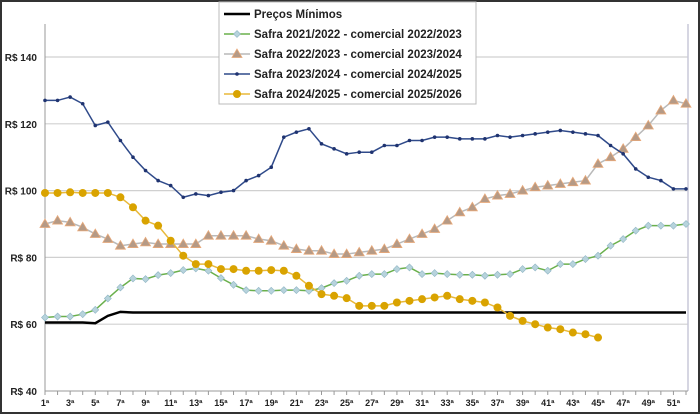 Image resolution: width=700 pixels, height=414 pixels. Describe the element at coordinates (221, 403) in the screenshot. I see `x-tick-label: 15ª` at that location.